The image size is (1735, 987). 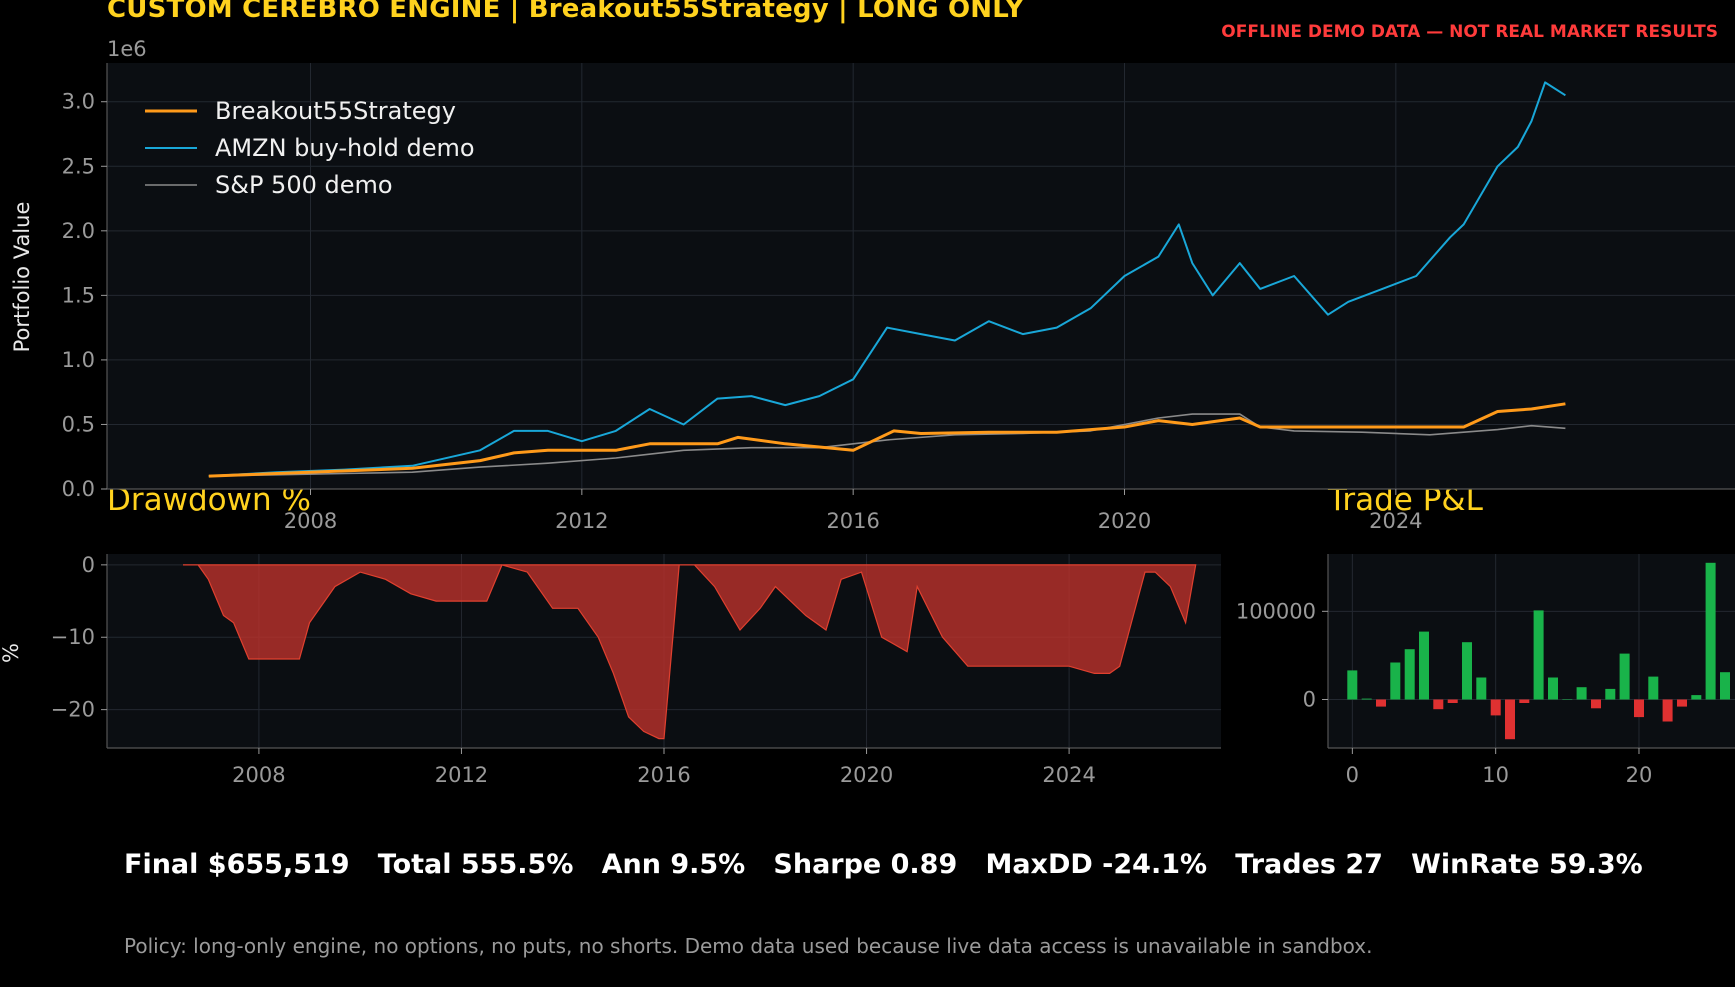 What do you see at coordinates (78, 360) in the screenshot?
I see `y-tick-label: 1.0` at bounding box center [78, 360].